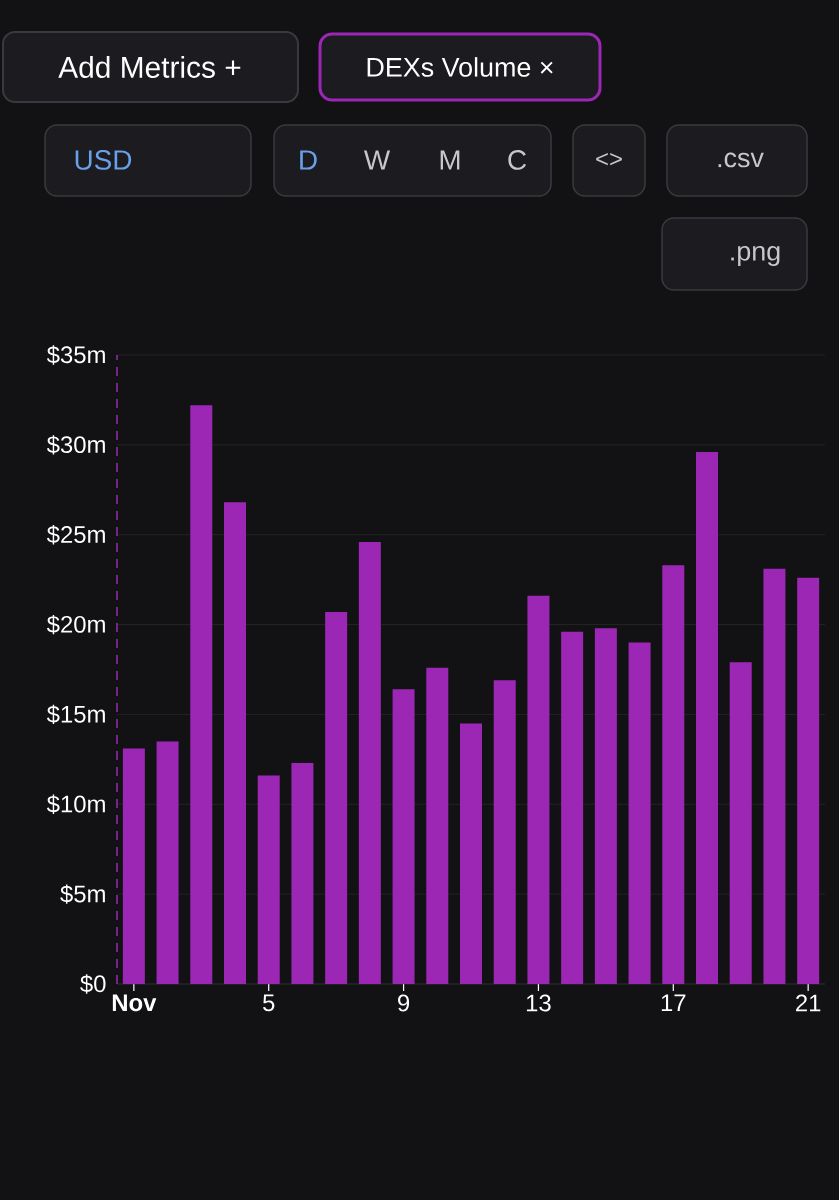 The width and height of the screenshot is (839, 1200). Describe the element at coordinates (460, 67) in the screenshot. I see `text: DEXs Volume ×` at that location.